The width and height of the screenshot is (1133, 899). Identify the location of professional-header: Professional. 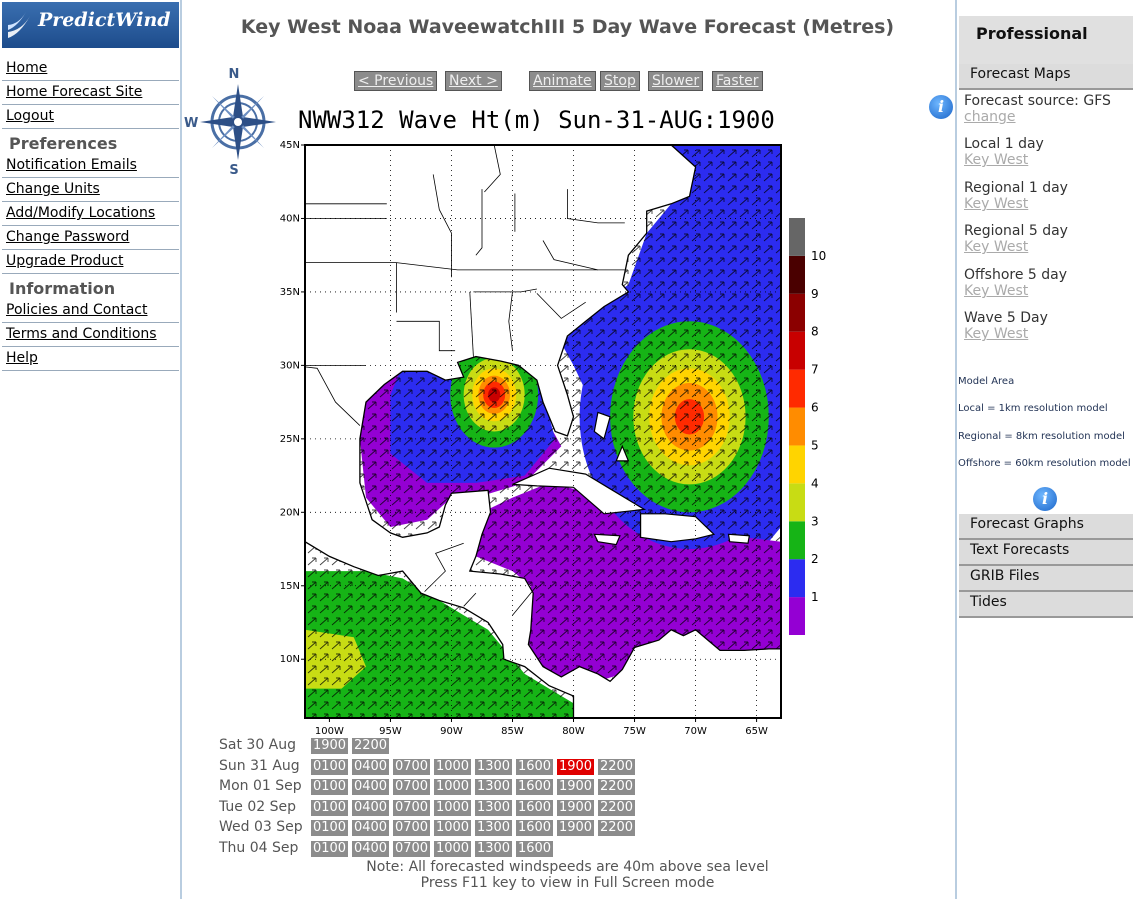
(1046, 40).